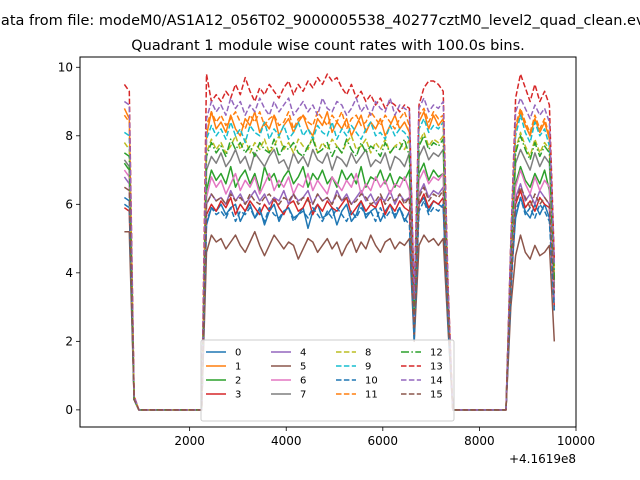  Describe the element at coordinates (368, 367) in the screenshot. I see `legend-label-9: 9` at that location.